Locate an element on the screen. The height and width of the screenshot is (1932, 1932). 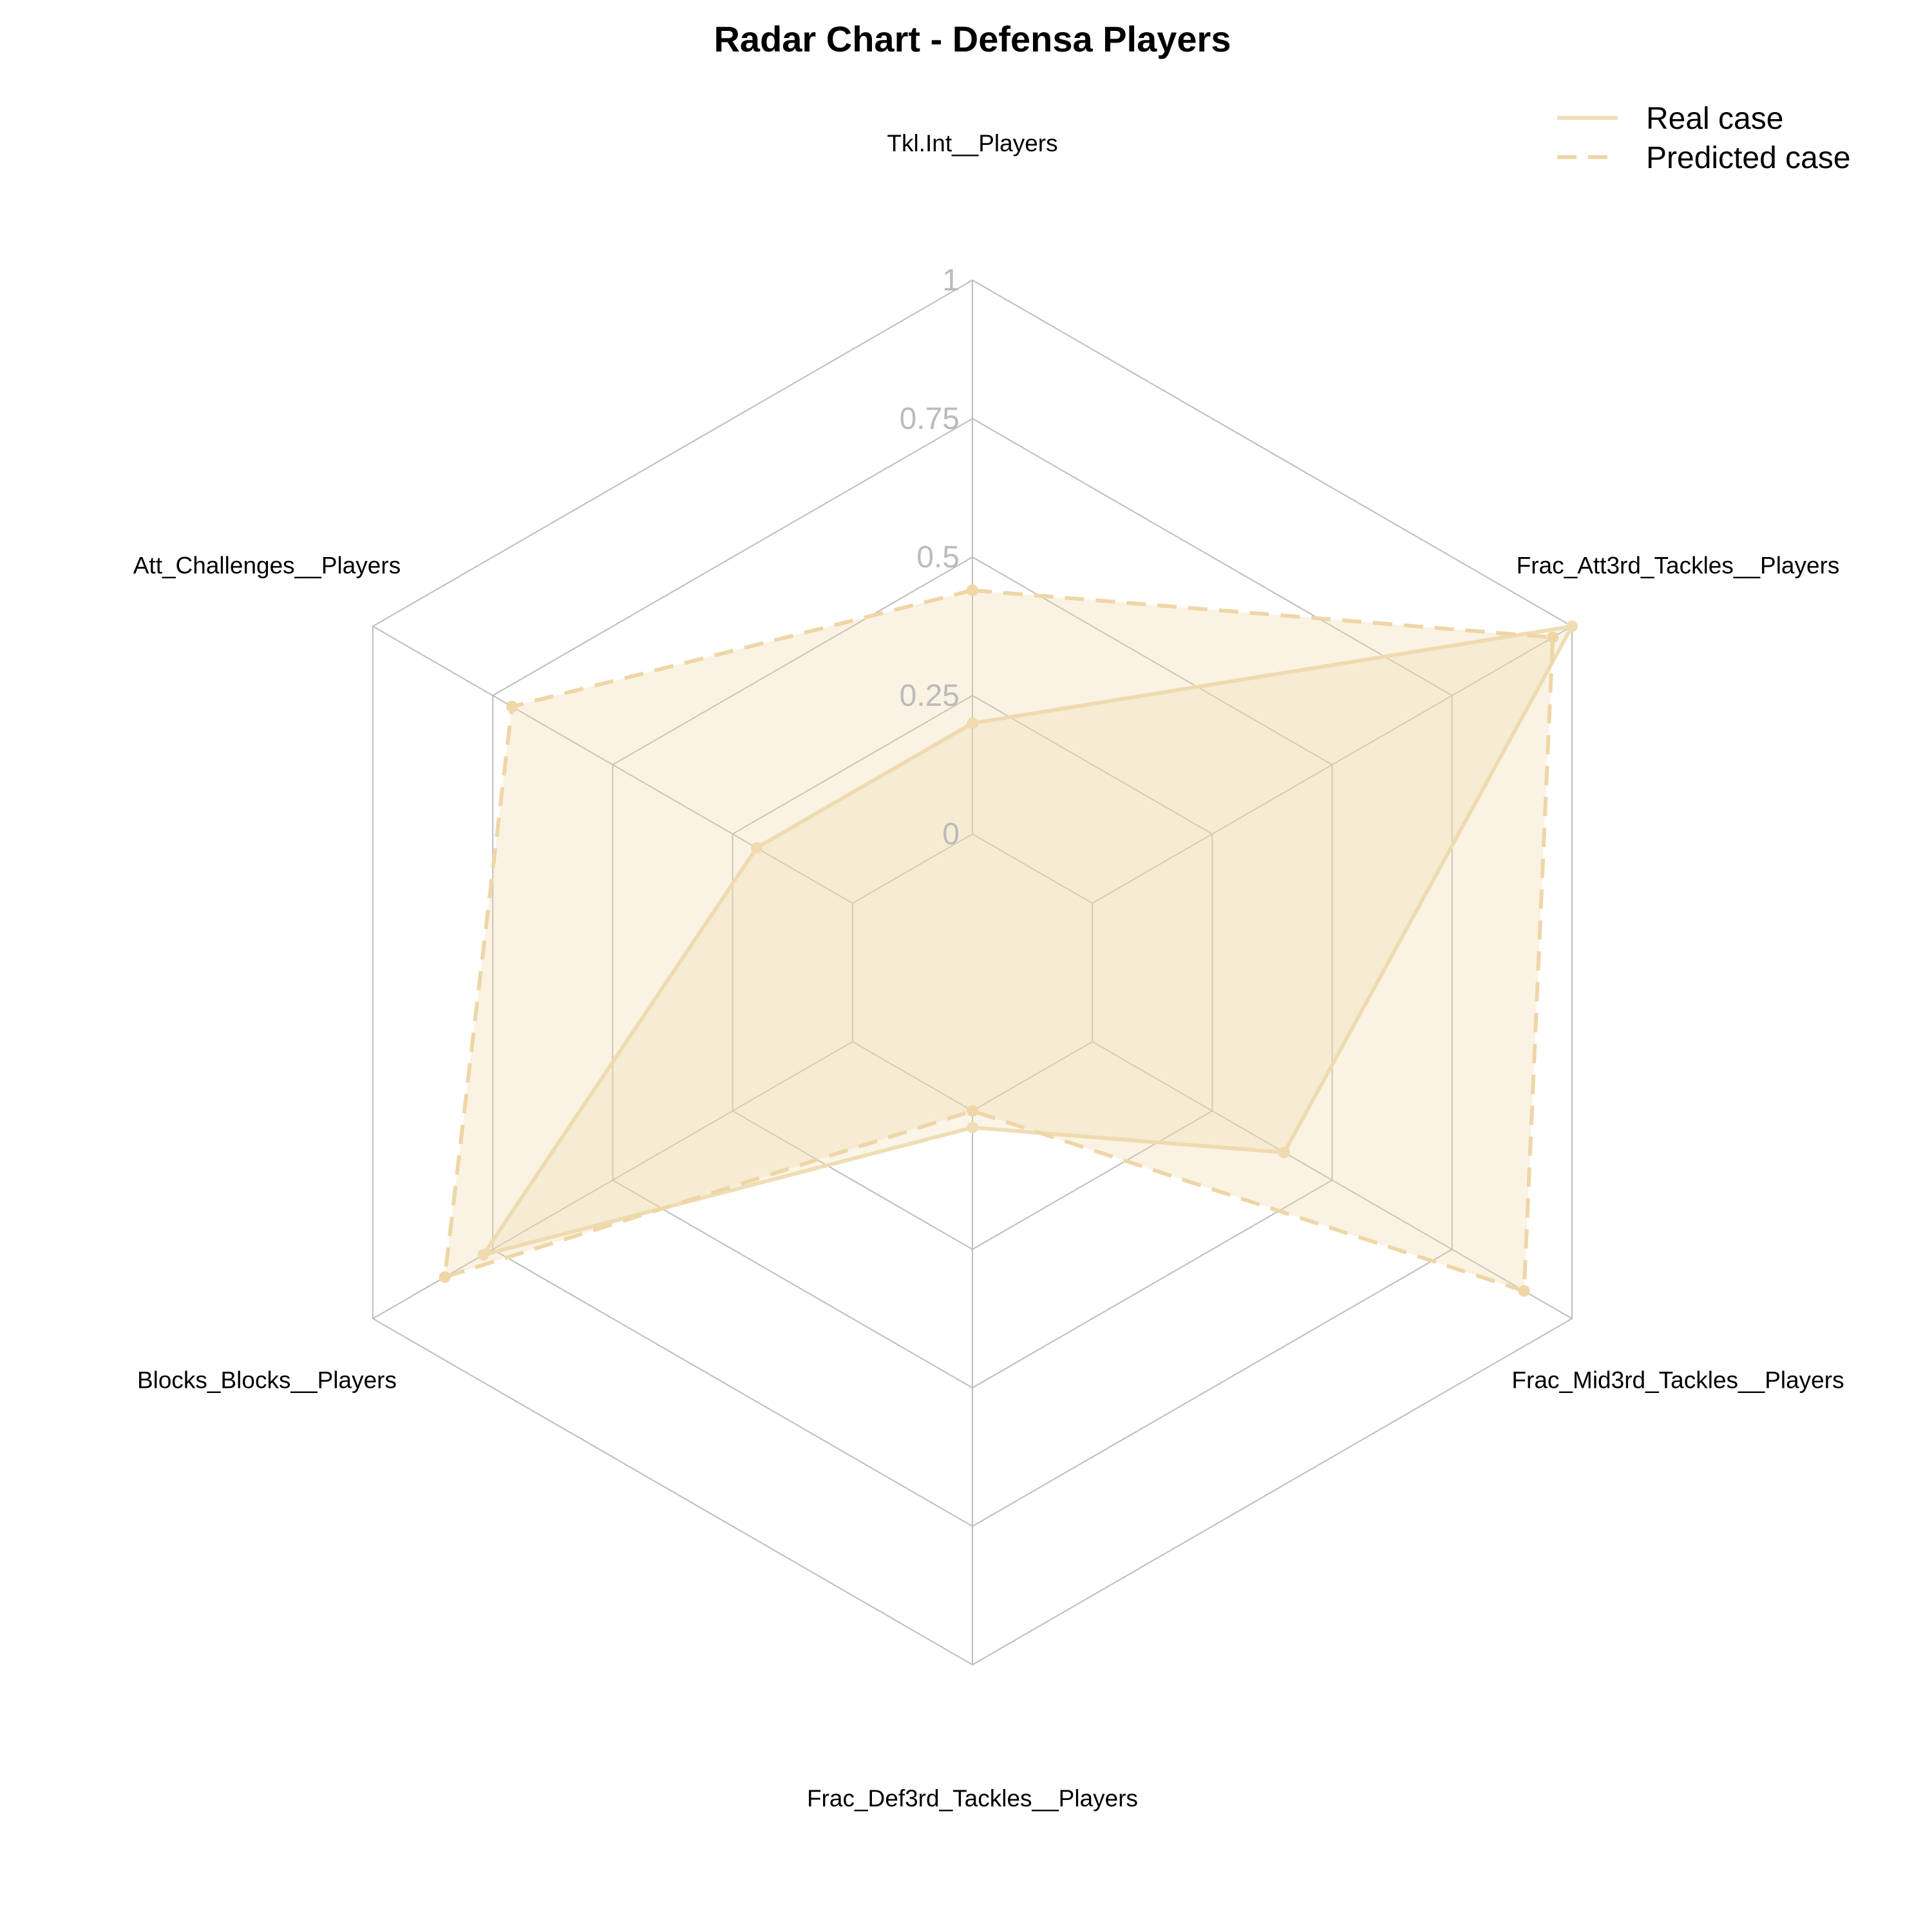
axis-label-4: Blocks_Blocks__Players is located at coordinates (267, 1380).